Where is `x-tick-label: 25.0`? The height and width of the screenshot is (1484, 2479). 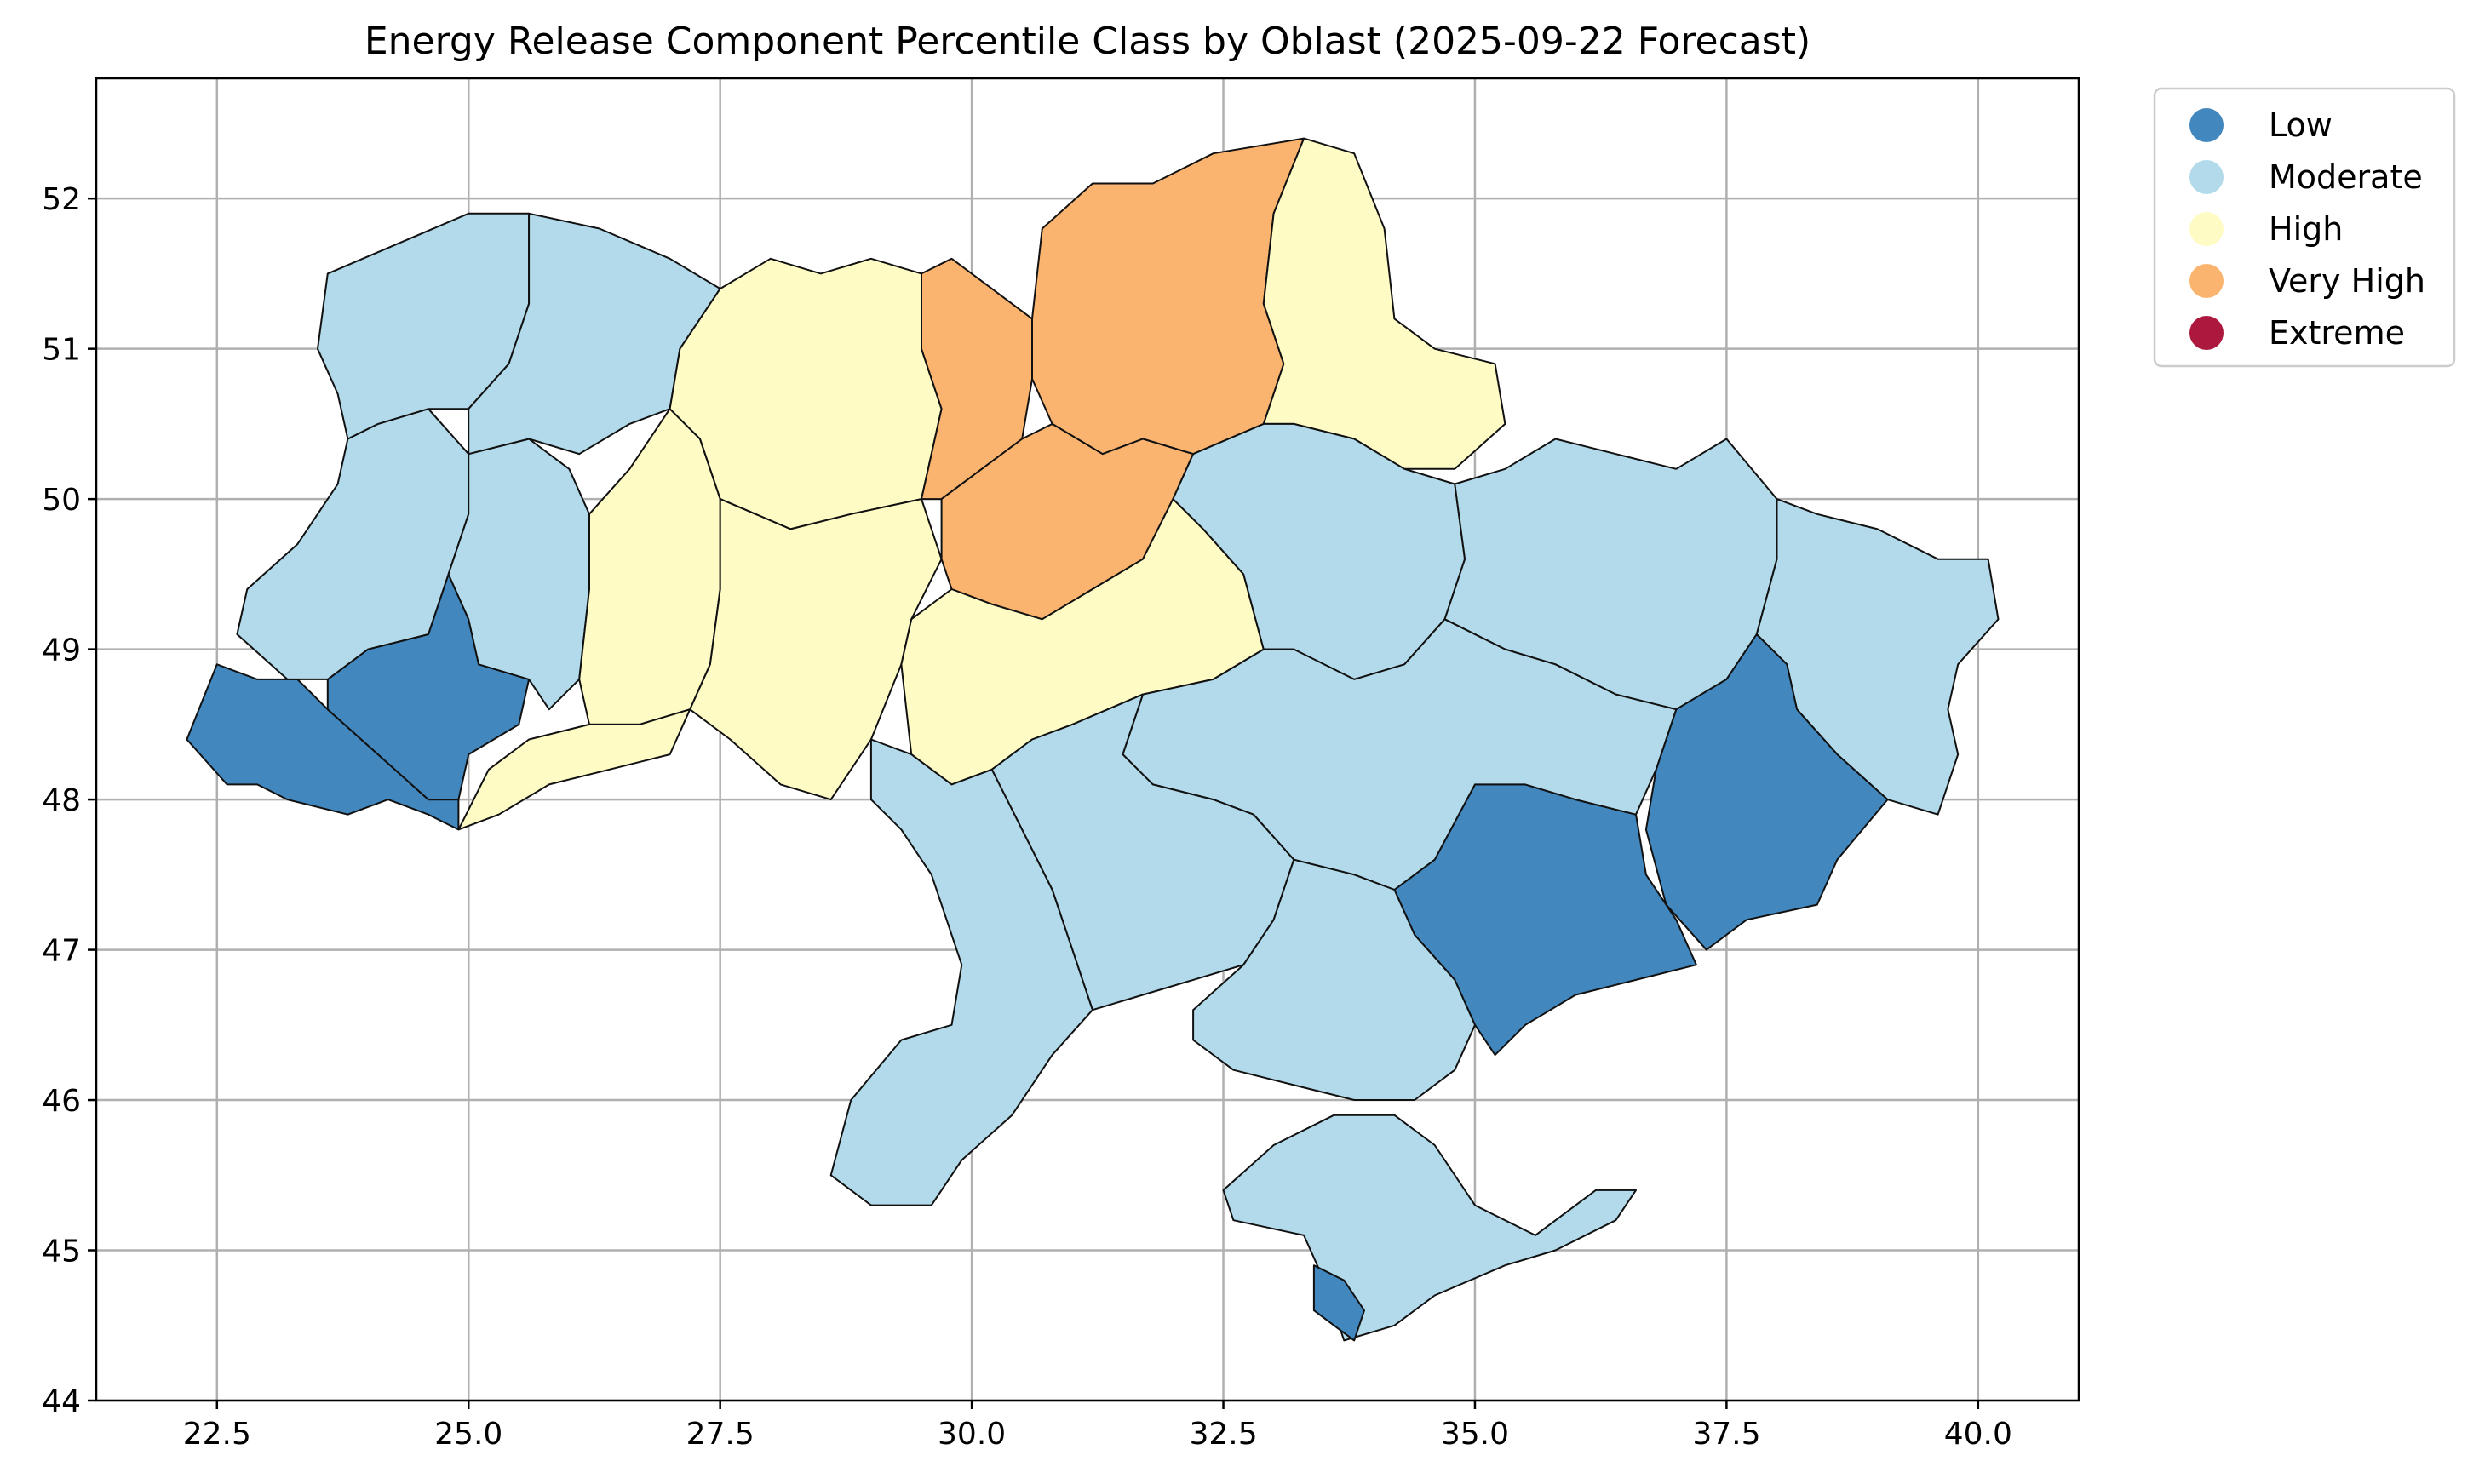 x-tick-label: 25.0 is located at coordinates (468, 1435).